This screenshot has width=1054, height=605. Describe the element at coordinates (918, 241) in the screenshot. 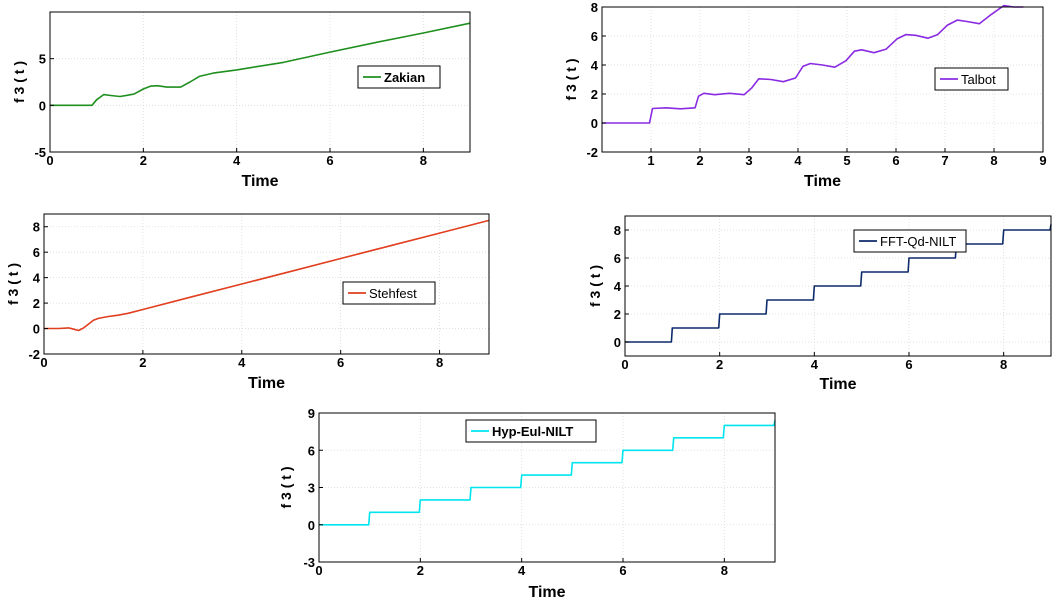

I see `legend-label: FFT-Qd-NILT` at that location.